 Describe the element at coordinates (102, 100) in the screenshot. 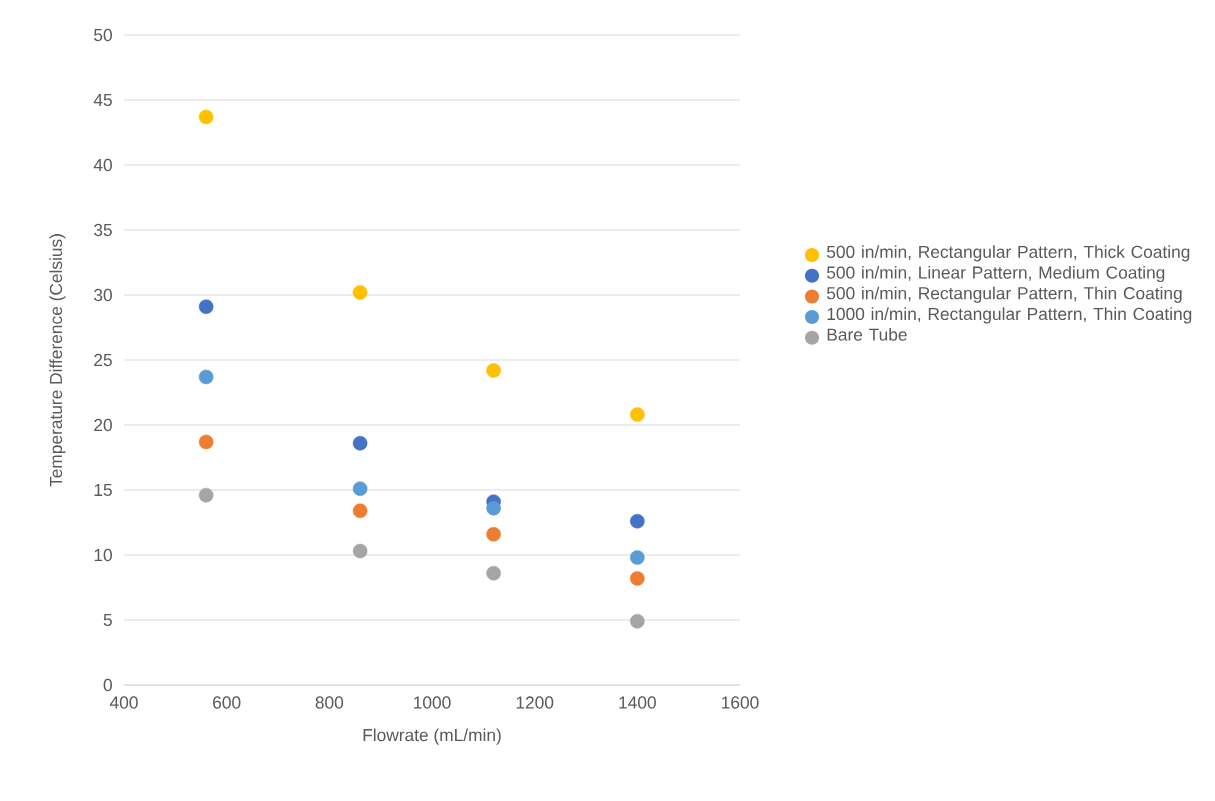

I see `y-tick-label: 45` at that location.